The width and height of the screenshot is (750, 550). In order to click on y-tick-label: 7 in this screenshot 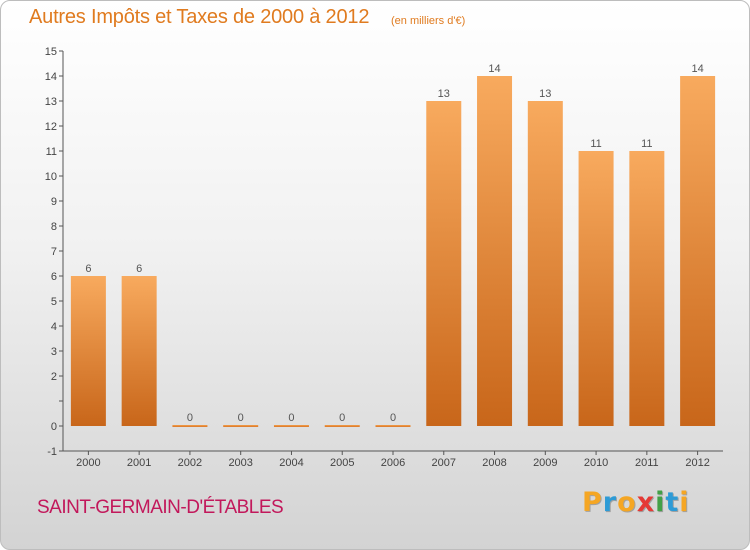, I will do `click(54, 252)`.